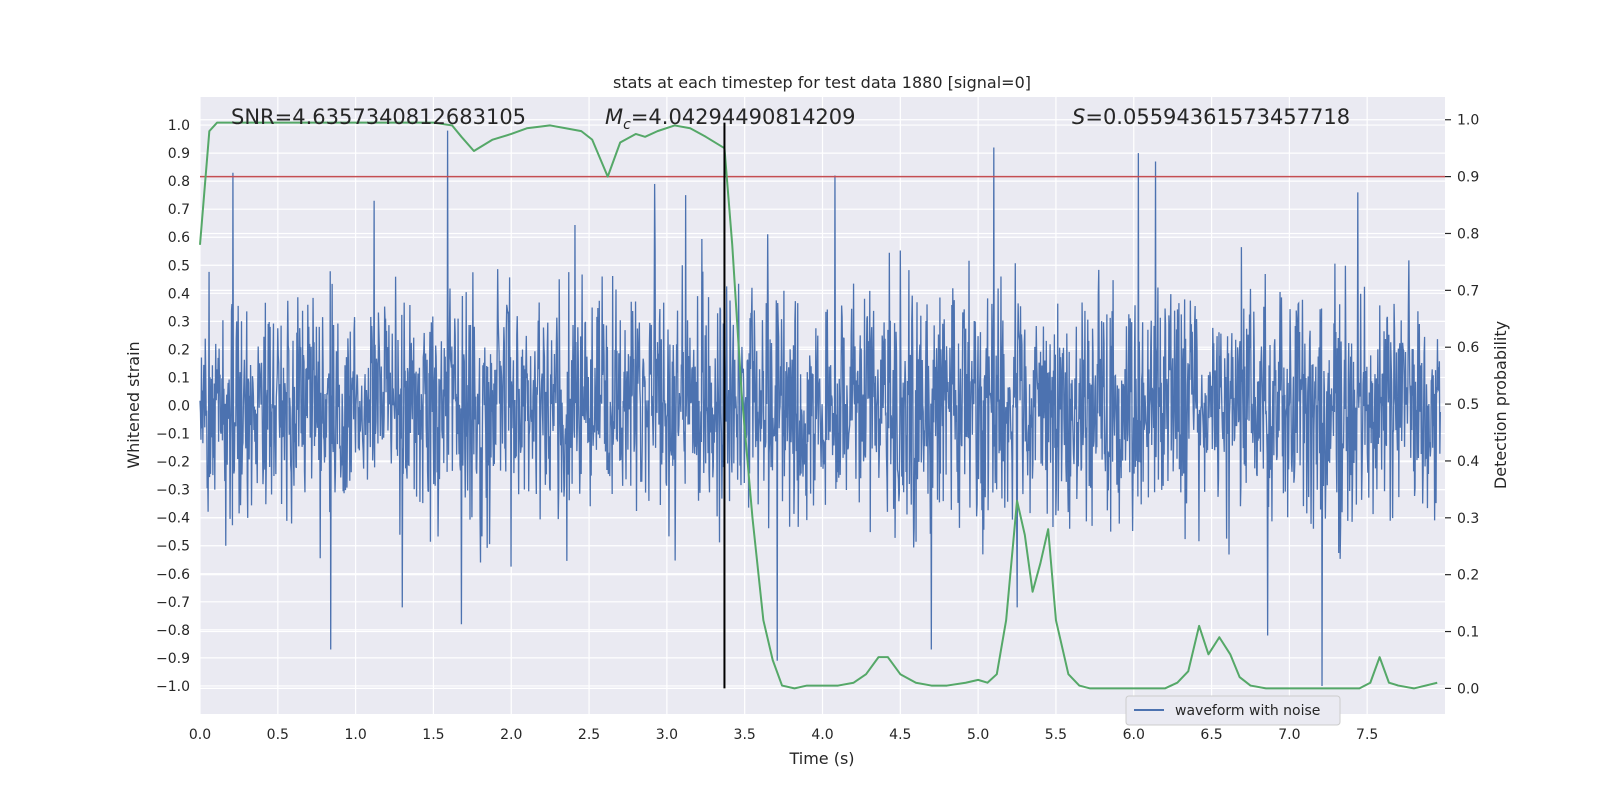  Describe the element at coordinates (179, 266) in the screenshot. I see `y-tick-label: 0.5` at that location.